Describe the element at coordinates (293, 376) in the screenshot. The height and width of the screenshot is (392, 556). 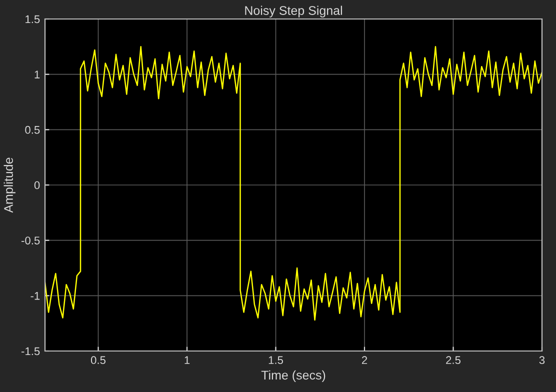
I see `x-axis-title: Time (secs)` at that location.